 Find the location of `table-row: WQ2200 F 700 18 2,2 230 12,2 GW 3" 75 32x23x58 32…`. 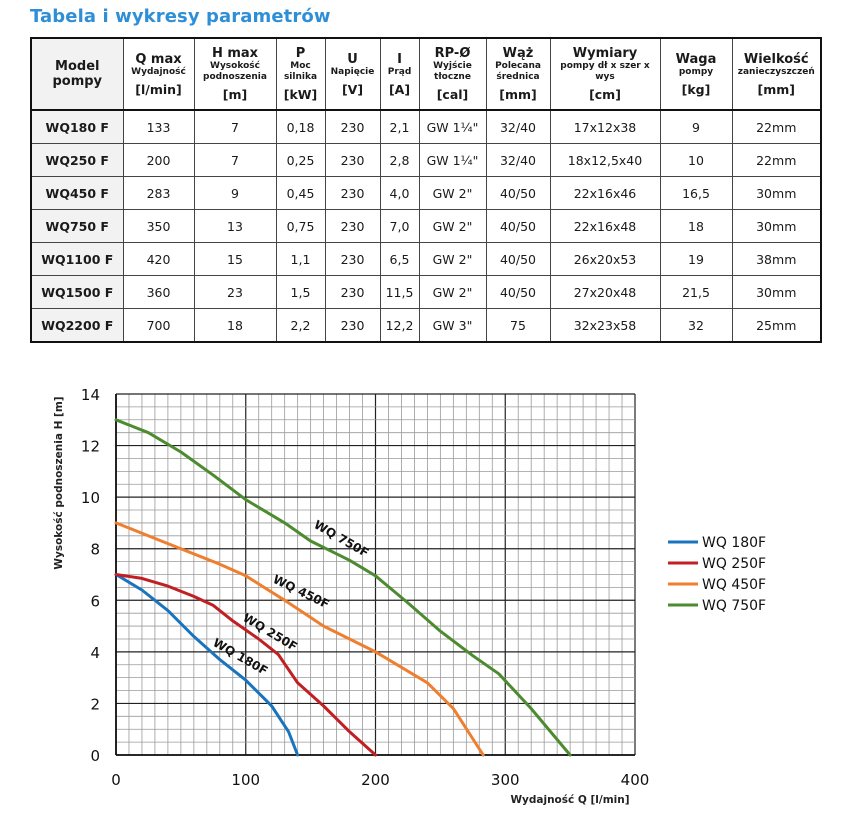

table-row: WQ2200 F 700 18 2,2 230 12,2 GW 3" 75 32x23x58 32… is located at coordinates (426, 325).